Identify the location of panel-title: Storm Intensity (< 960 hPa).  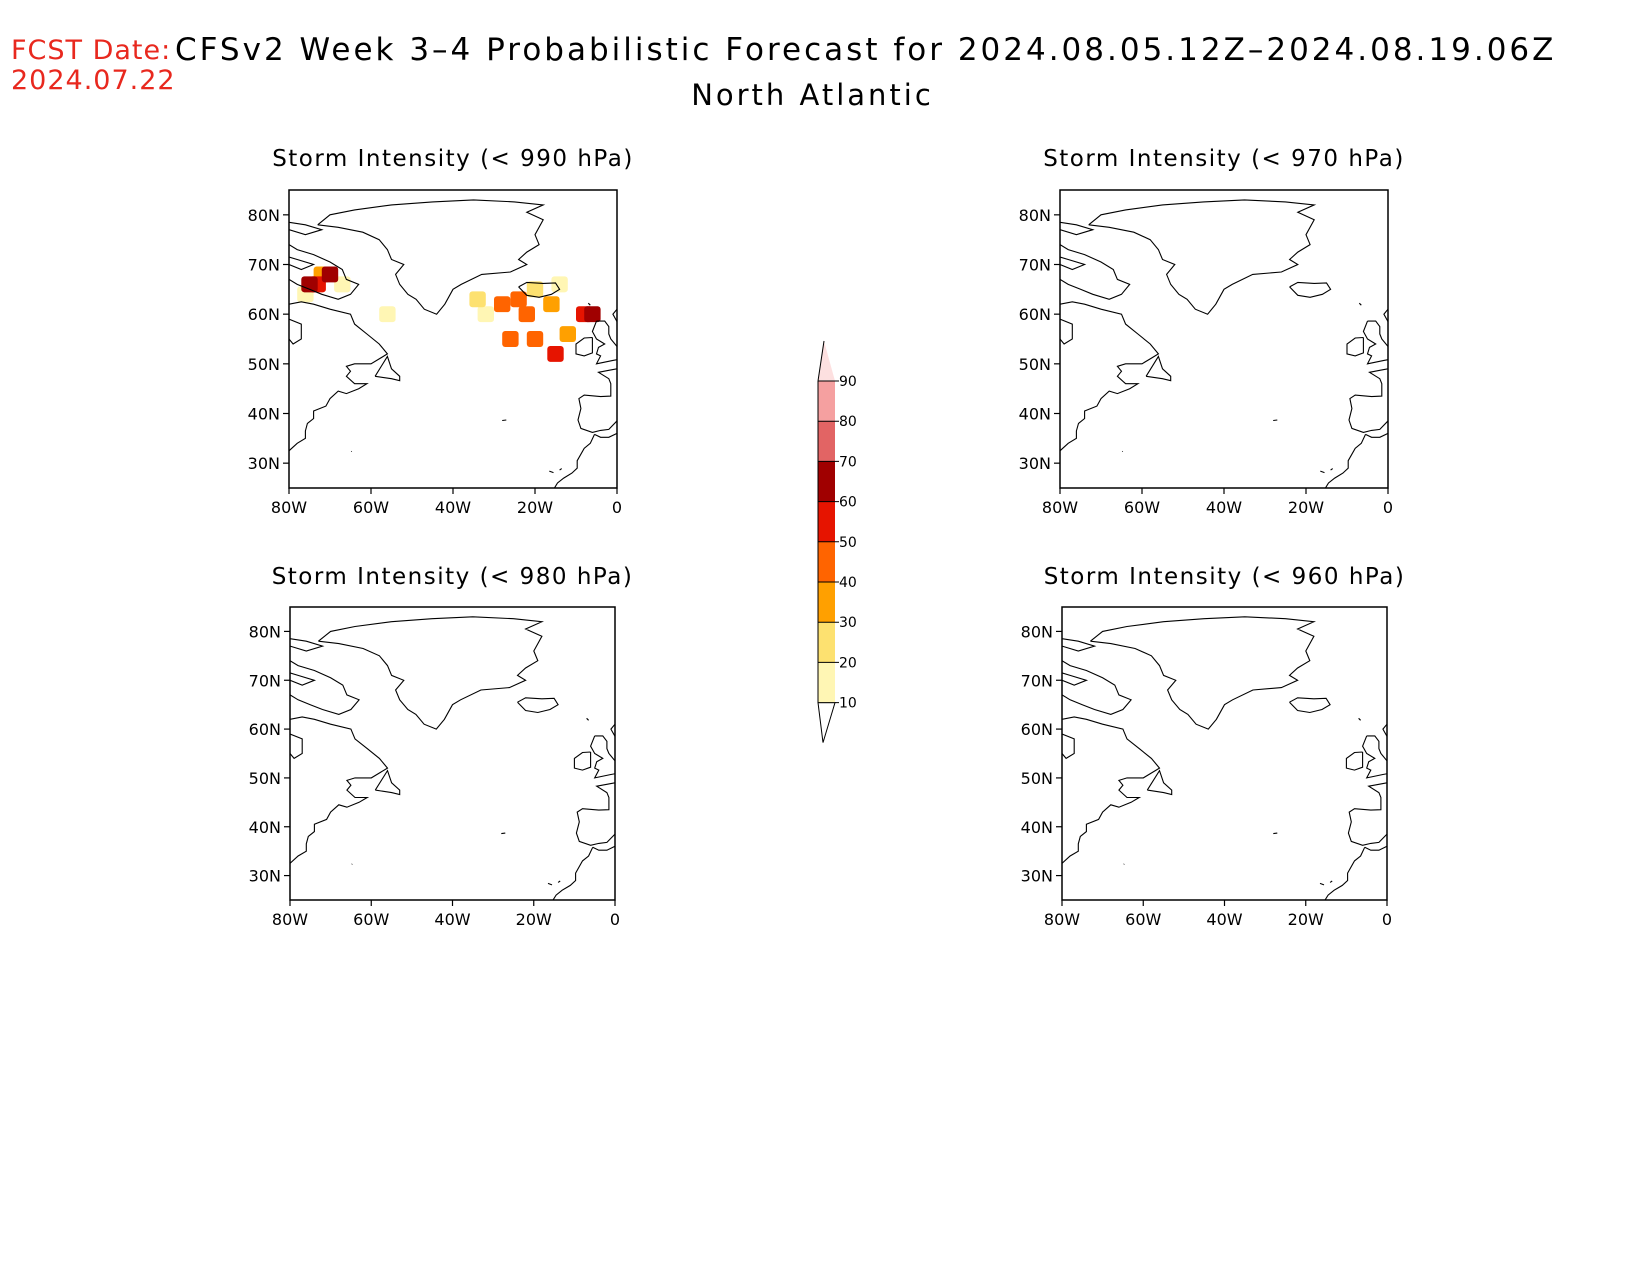
(1225, 577).